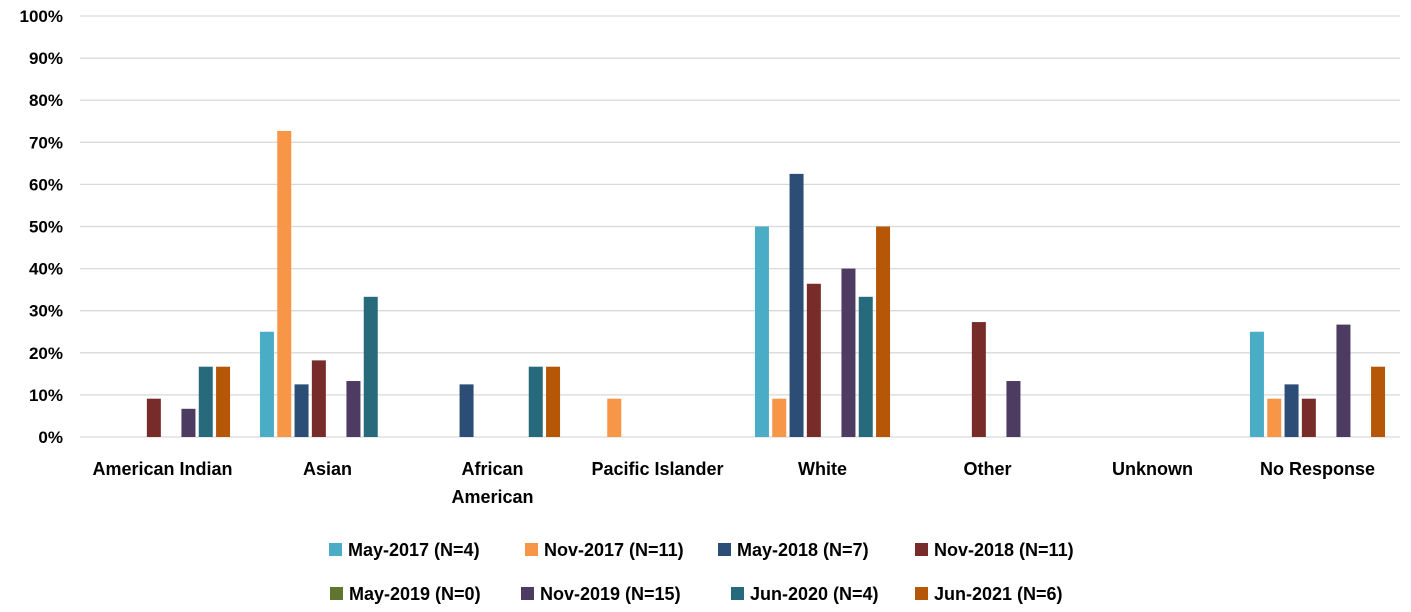 The height and width of the screenshot is (612, 1411). What do you see at coordinates (46, 100) in the screenshot?
I see `y-tick-label: 80%` at bounding box center [46, 100].